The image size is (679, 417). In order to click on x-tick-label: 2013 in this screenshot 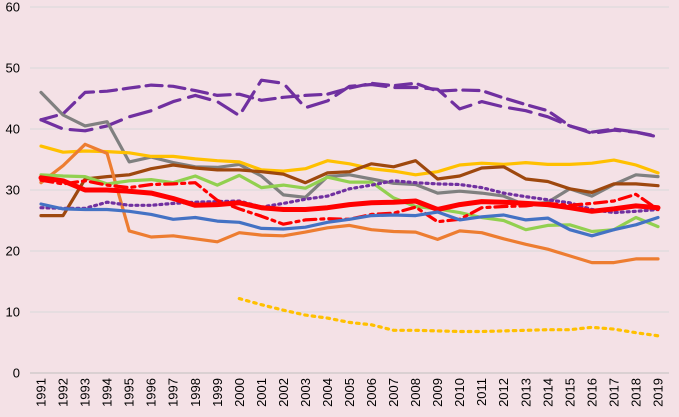, I will do `click(525, 392)`.